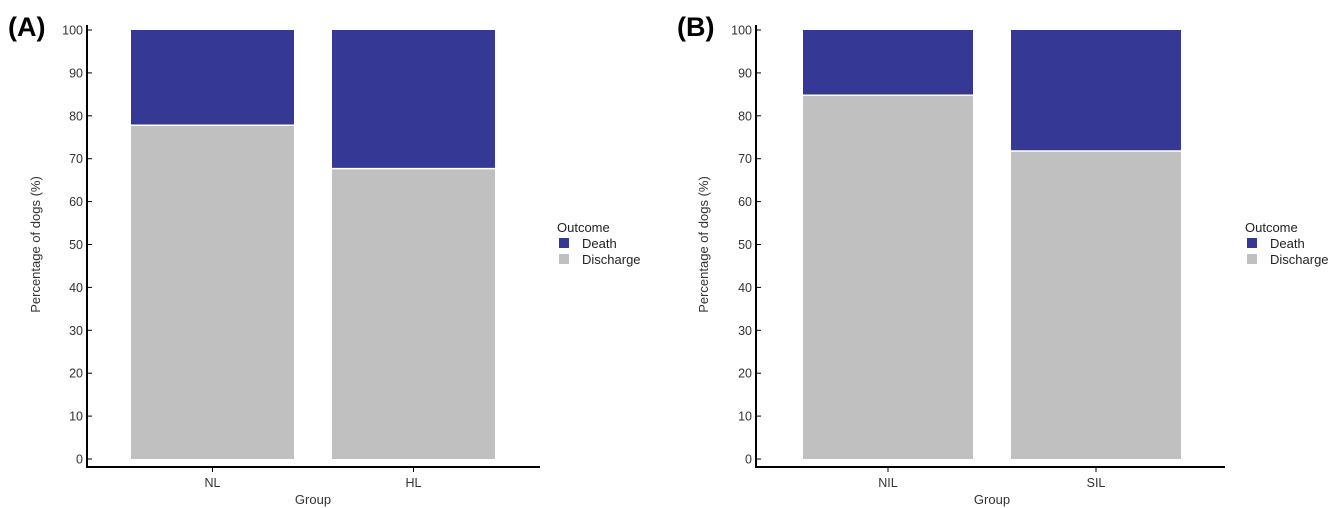 The height and width of the screenshot is (508, 1336). I want to click on x-tick-label: SIL, so click(1096, 483).